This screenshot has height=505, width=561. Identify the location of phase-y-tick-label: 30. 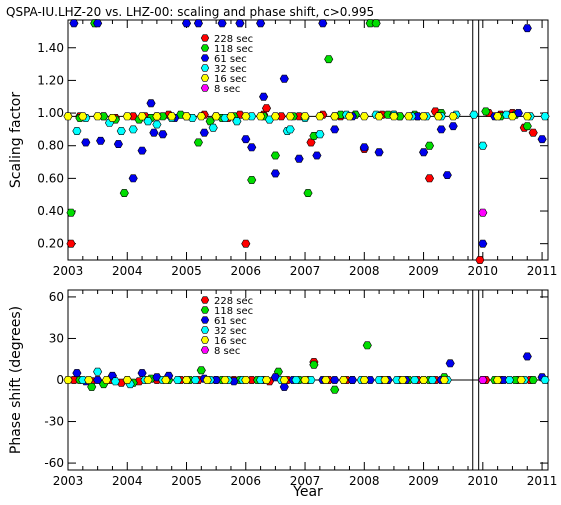
(56, 338).